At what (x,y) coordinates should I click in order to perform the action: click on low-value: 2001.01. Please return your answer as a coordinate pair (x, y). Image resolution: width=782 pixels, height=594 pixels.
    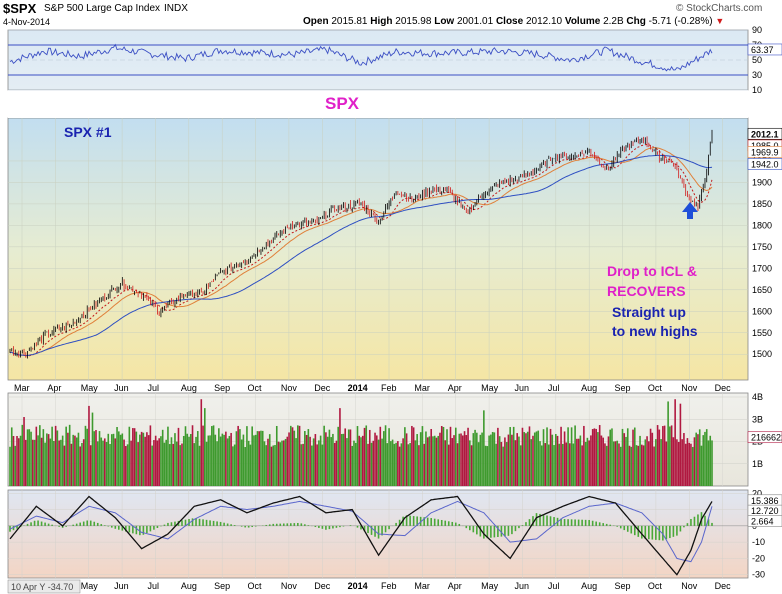
    Looking at the image, I should click on (475, 21).